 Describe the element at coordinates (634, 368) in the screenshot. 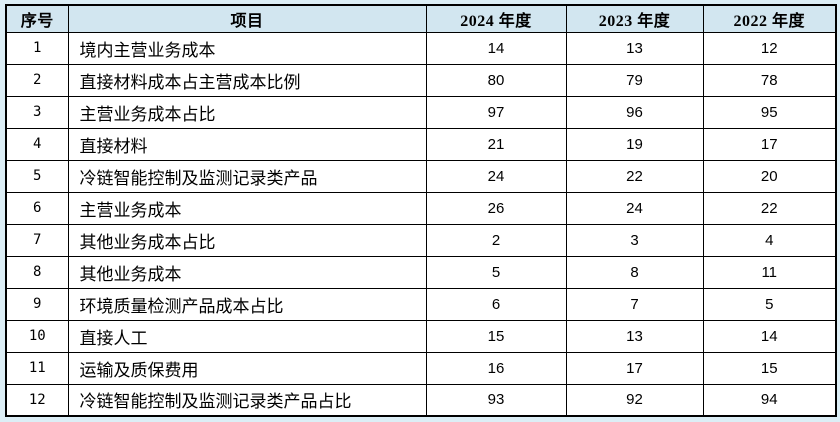

I see `cell-y2023: 17` at that location.